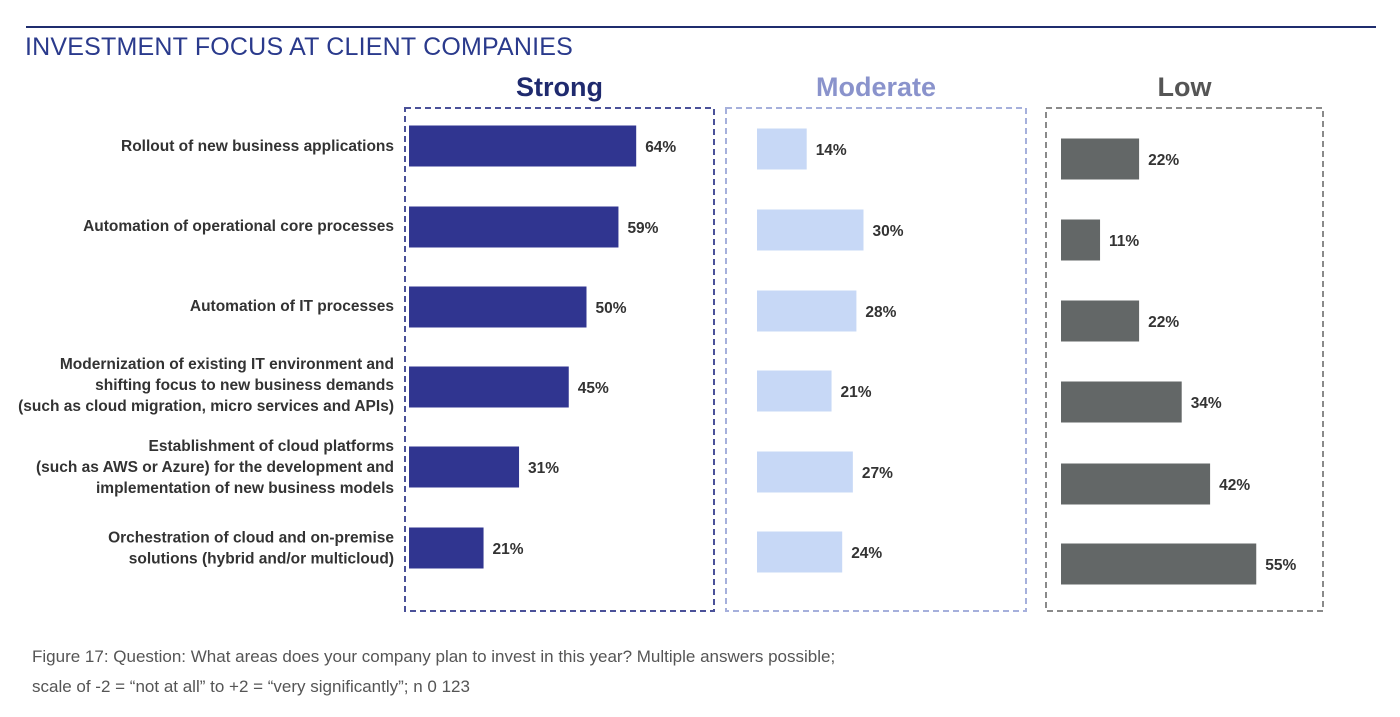 This screenshot has height=717, width=1400. What do you see at coordinates (642, 228) in the screenshot?
I see `data-label-strong-2: 59%` at bounding box center [642, 228].